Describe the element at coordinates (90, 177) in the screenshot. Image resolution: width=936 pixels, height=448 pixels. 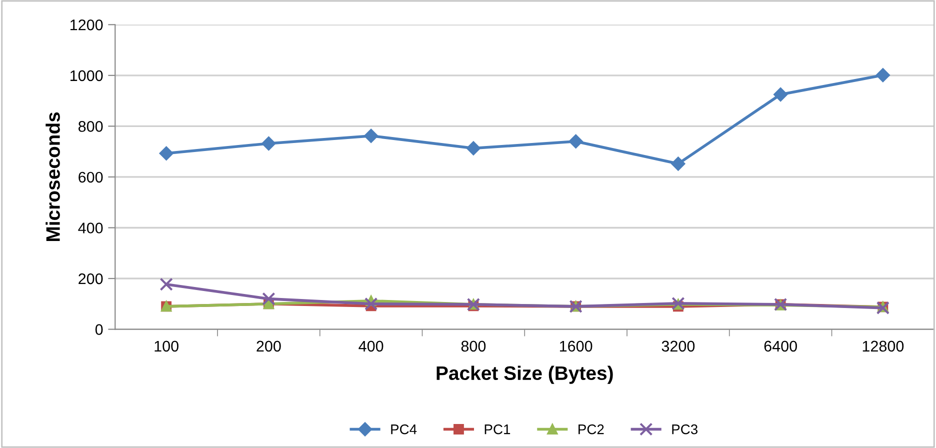
I see `y-tick-label: 600` at that location.